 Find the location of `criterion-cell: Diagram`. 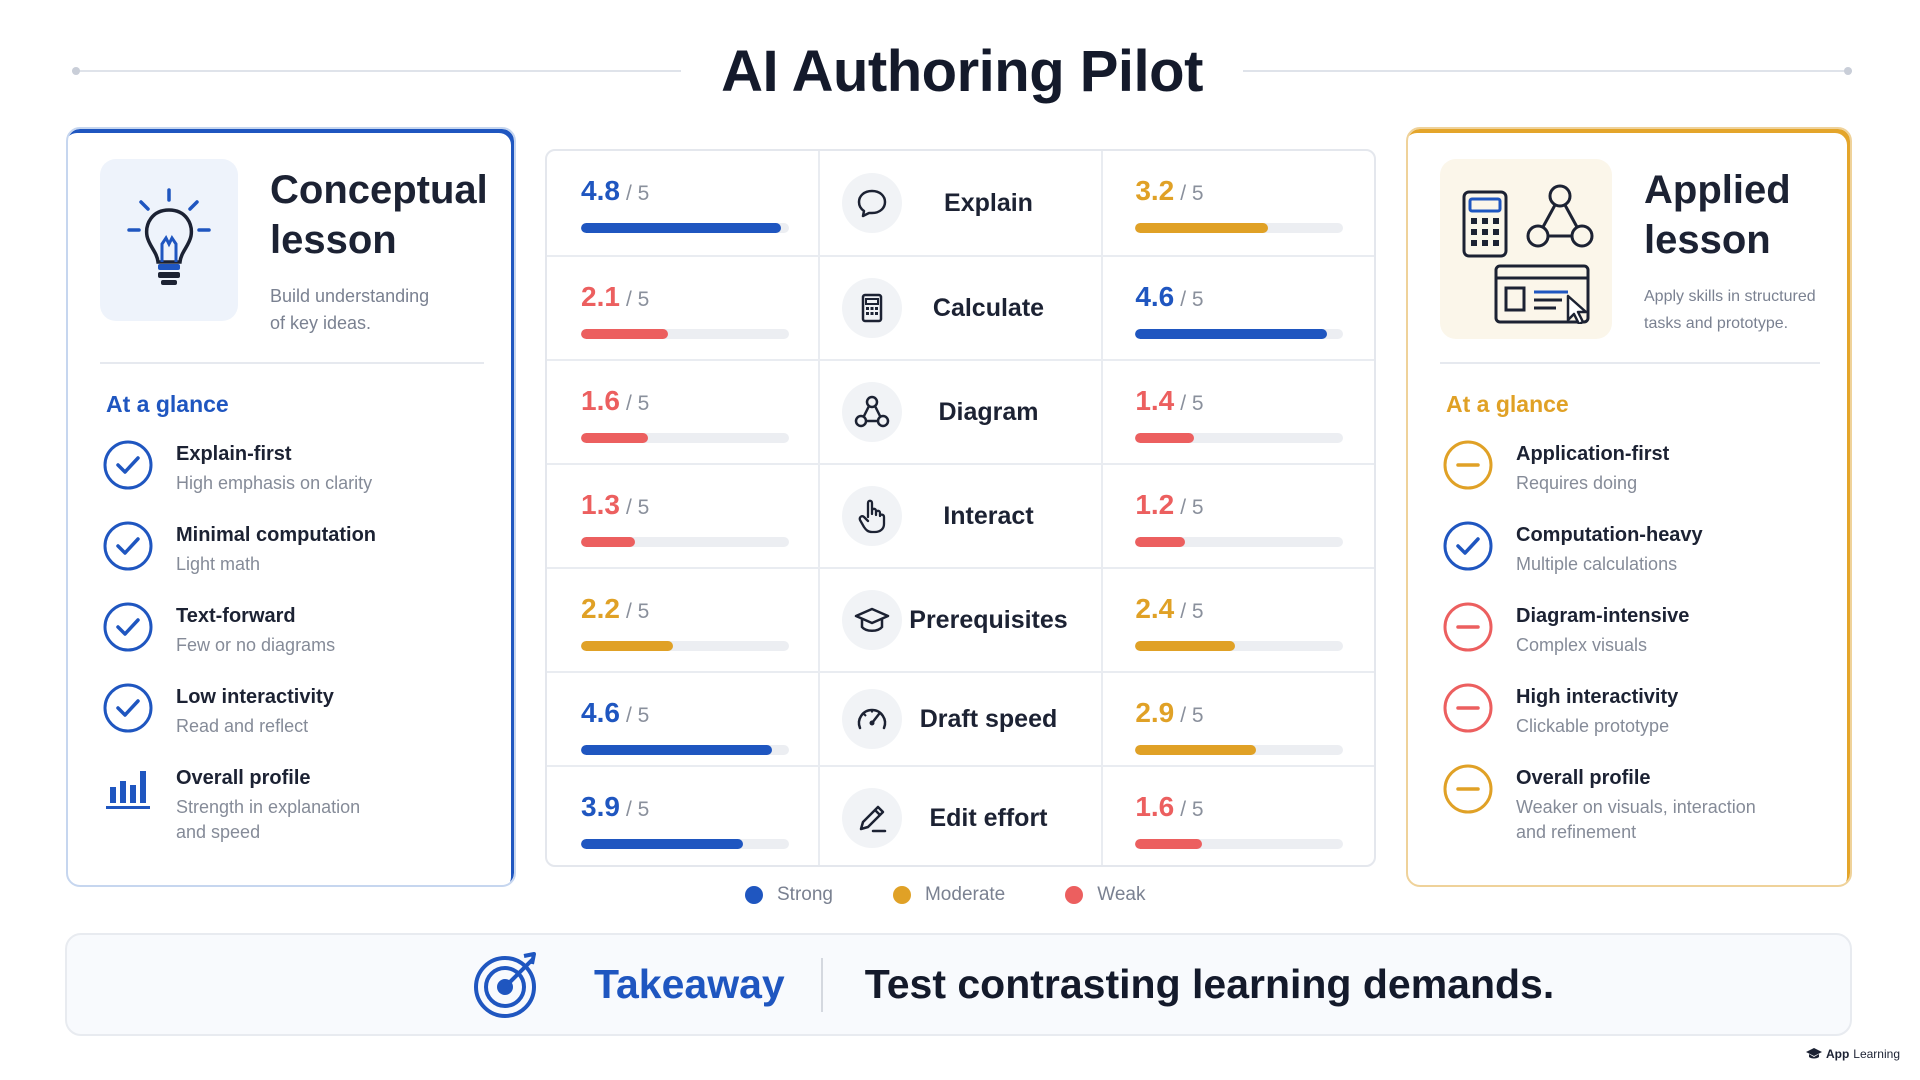

criterion-cell: Diagram is located at coordinates (960, 412).